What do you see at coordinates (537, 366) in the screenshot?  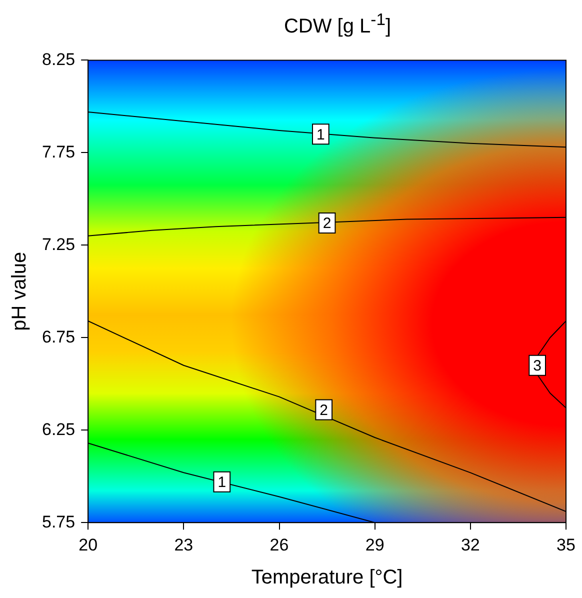 I see `annotation: 3` at bounding box center [537, 366].